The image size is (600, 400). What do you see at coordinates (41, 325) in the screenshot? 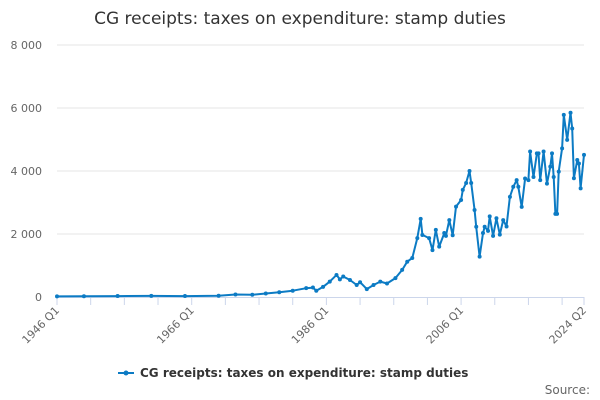
I see `x-tick-label: 1946 Q1` at bounding box center [41, 325].